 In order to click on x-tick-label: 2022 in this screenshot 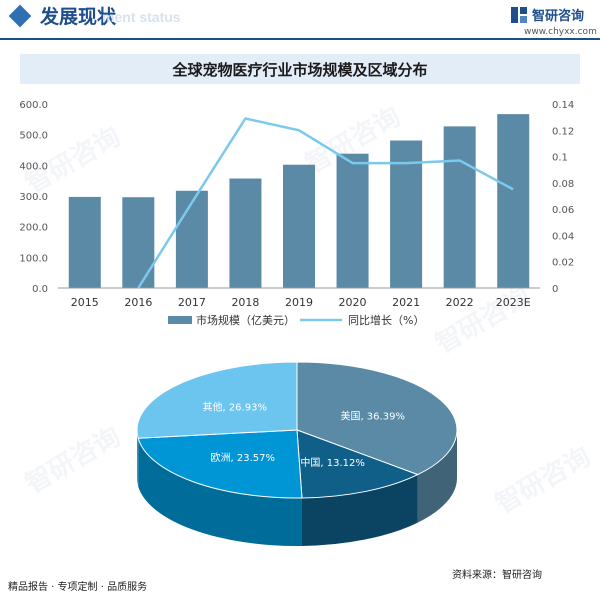, I will do `click(460, 302)`.